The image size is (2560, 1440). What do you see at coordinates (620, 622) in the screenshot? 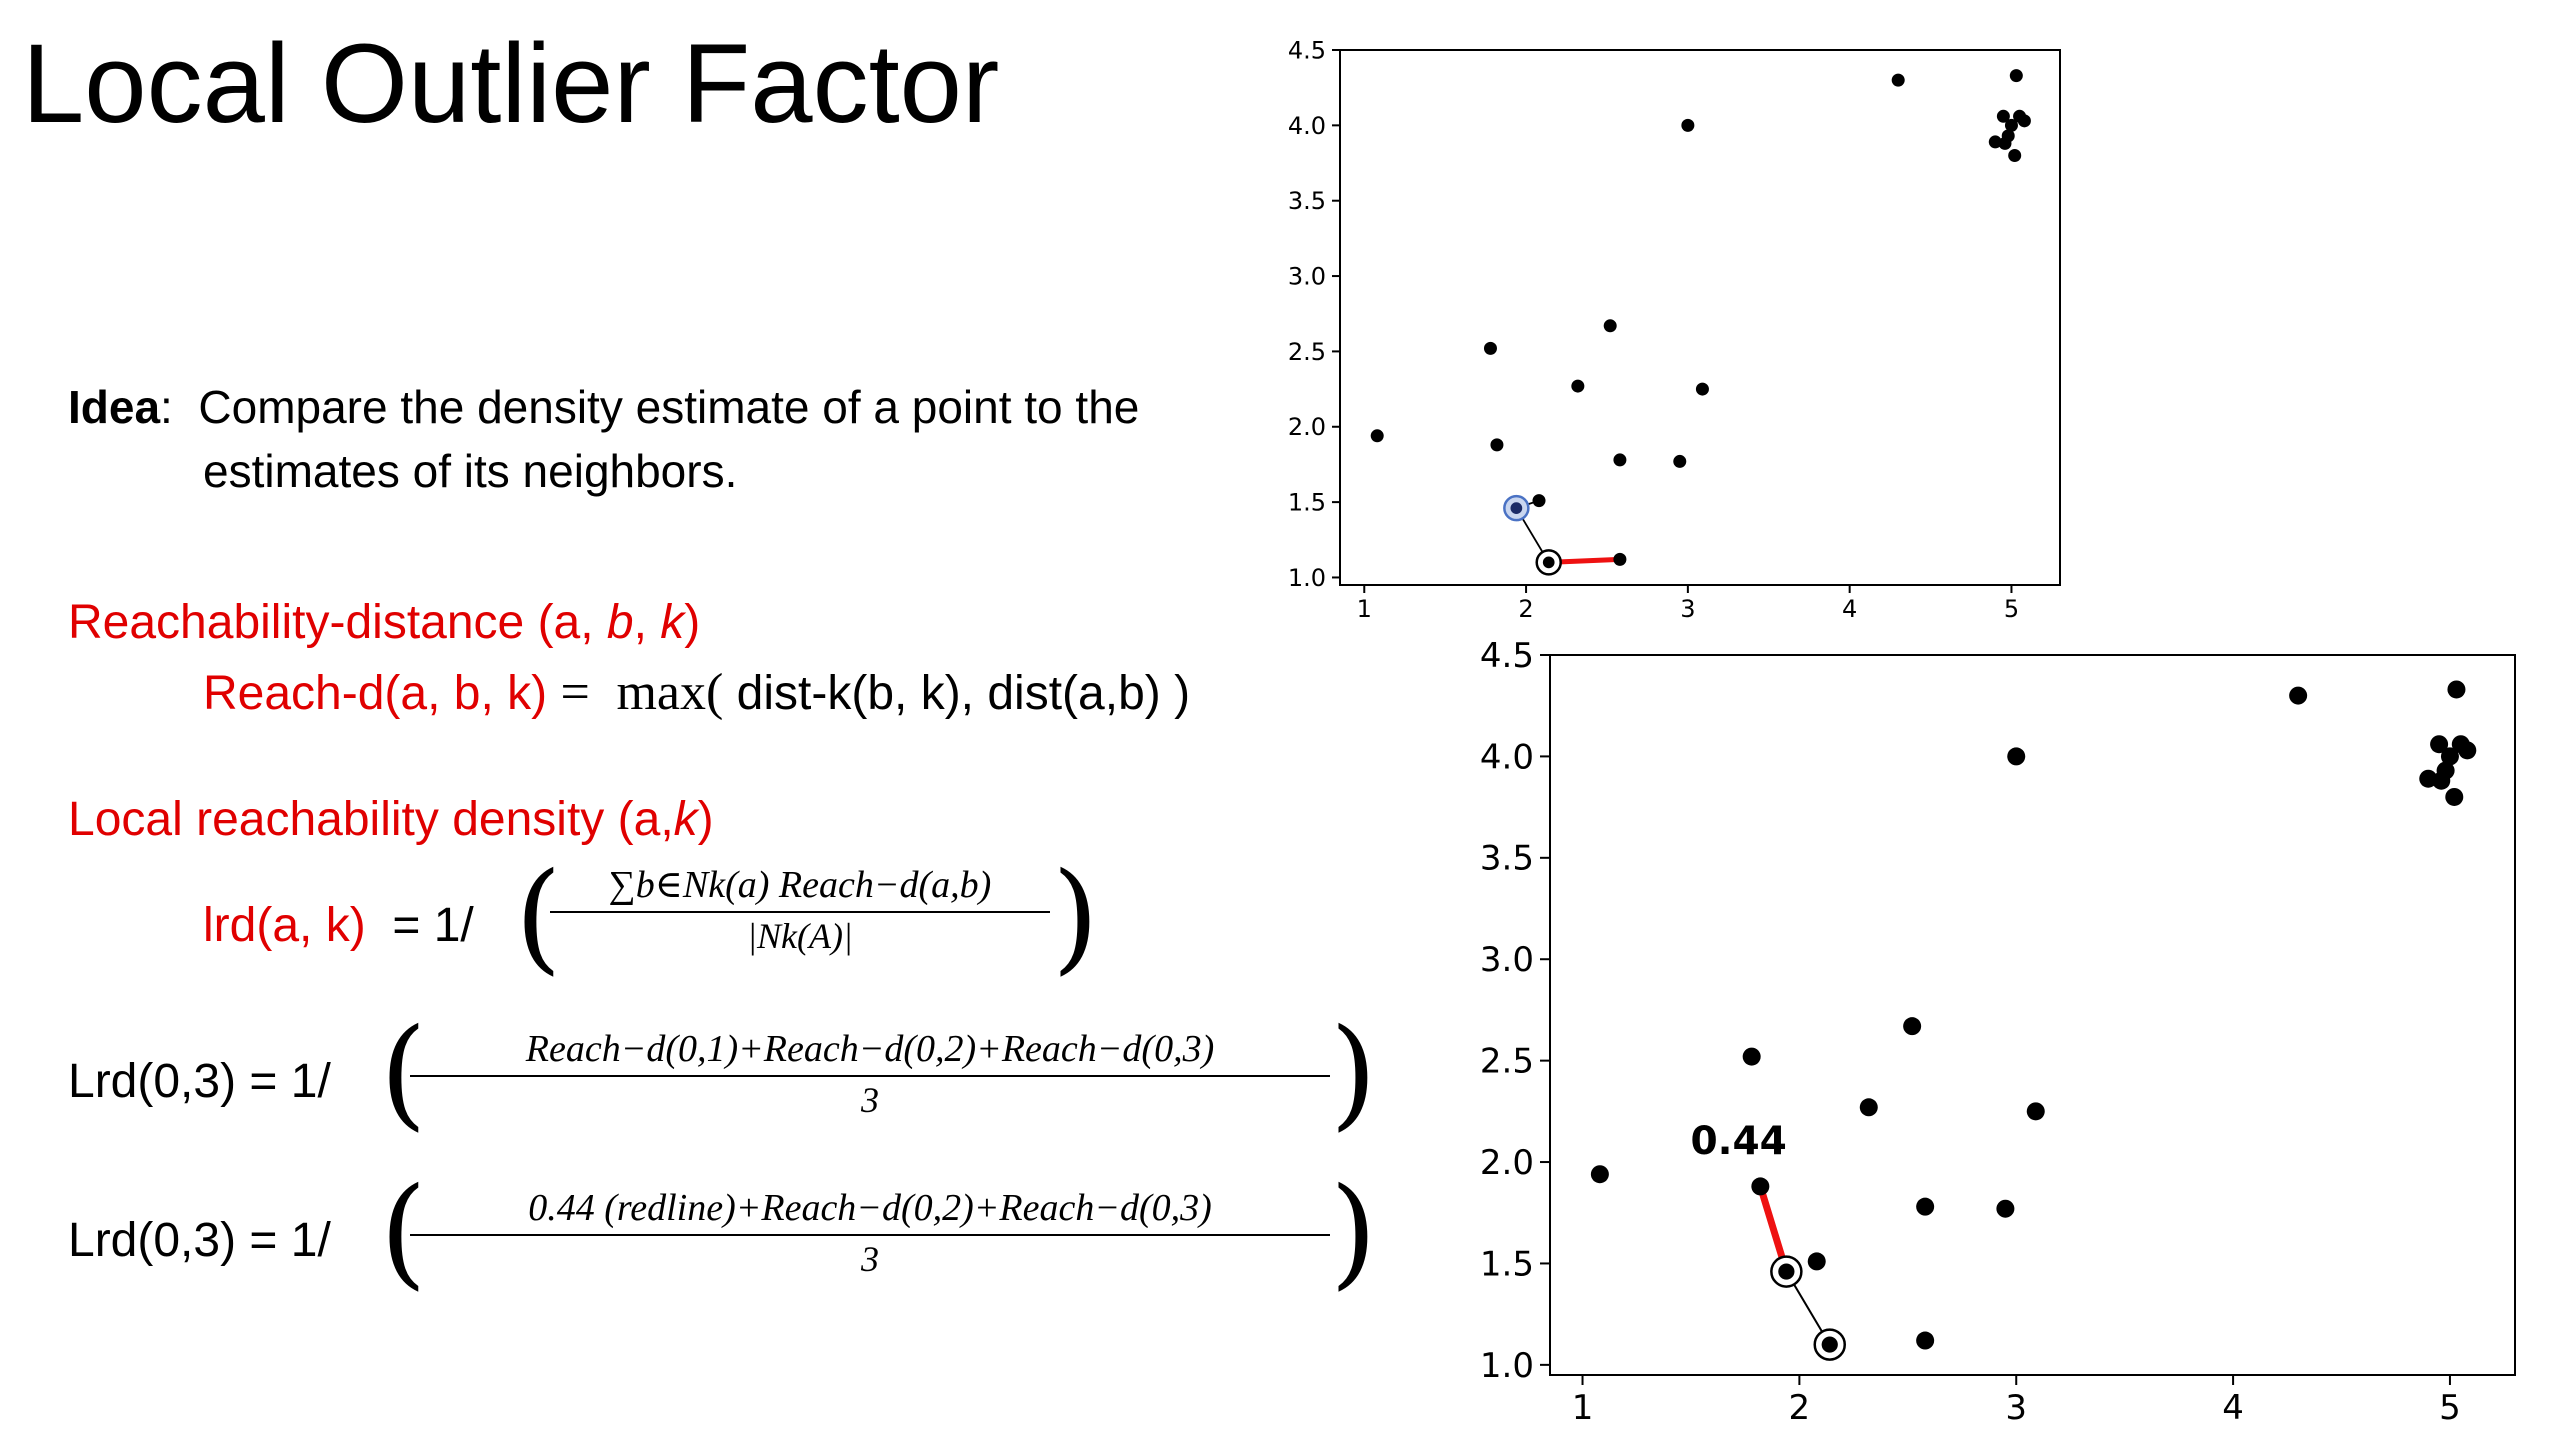
I see `reachability-heading-b: b` at bounding box center [620, 622].